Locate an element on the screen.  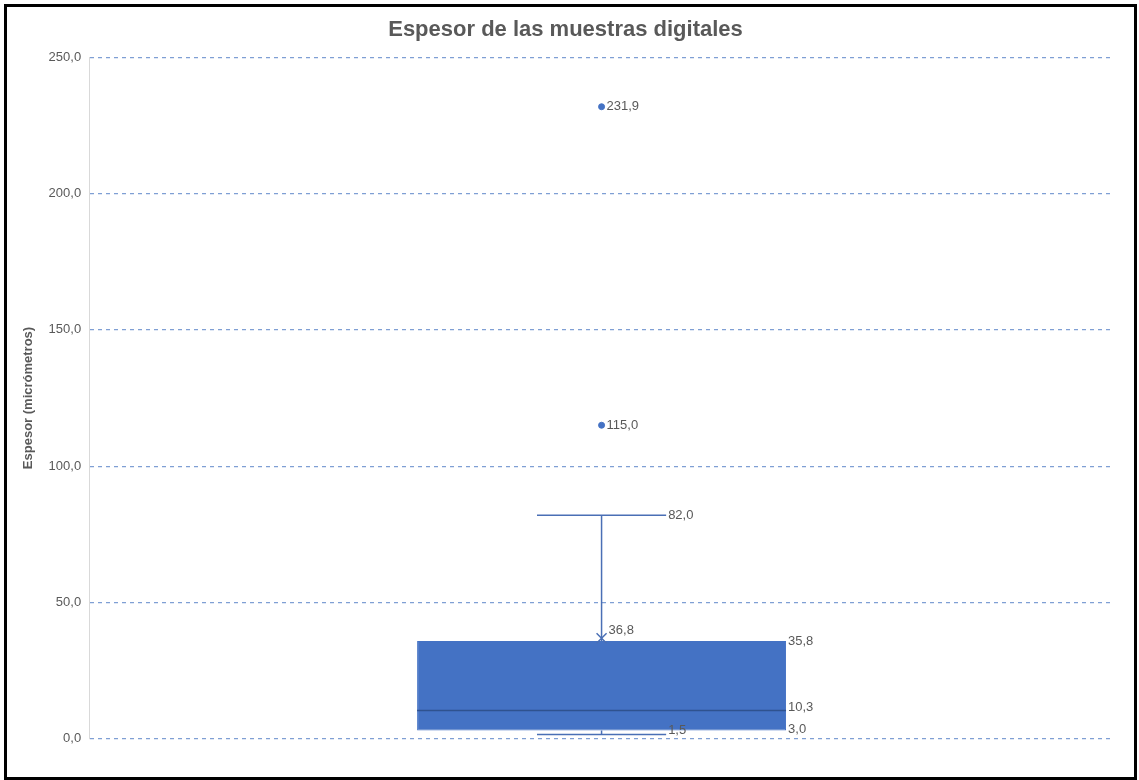
annotation: 10,3 is located at coordinates (801, 707).